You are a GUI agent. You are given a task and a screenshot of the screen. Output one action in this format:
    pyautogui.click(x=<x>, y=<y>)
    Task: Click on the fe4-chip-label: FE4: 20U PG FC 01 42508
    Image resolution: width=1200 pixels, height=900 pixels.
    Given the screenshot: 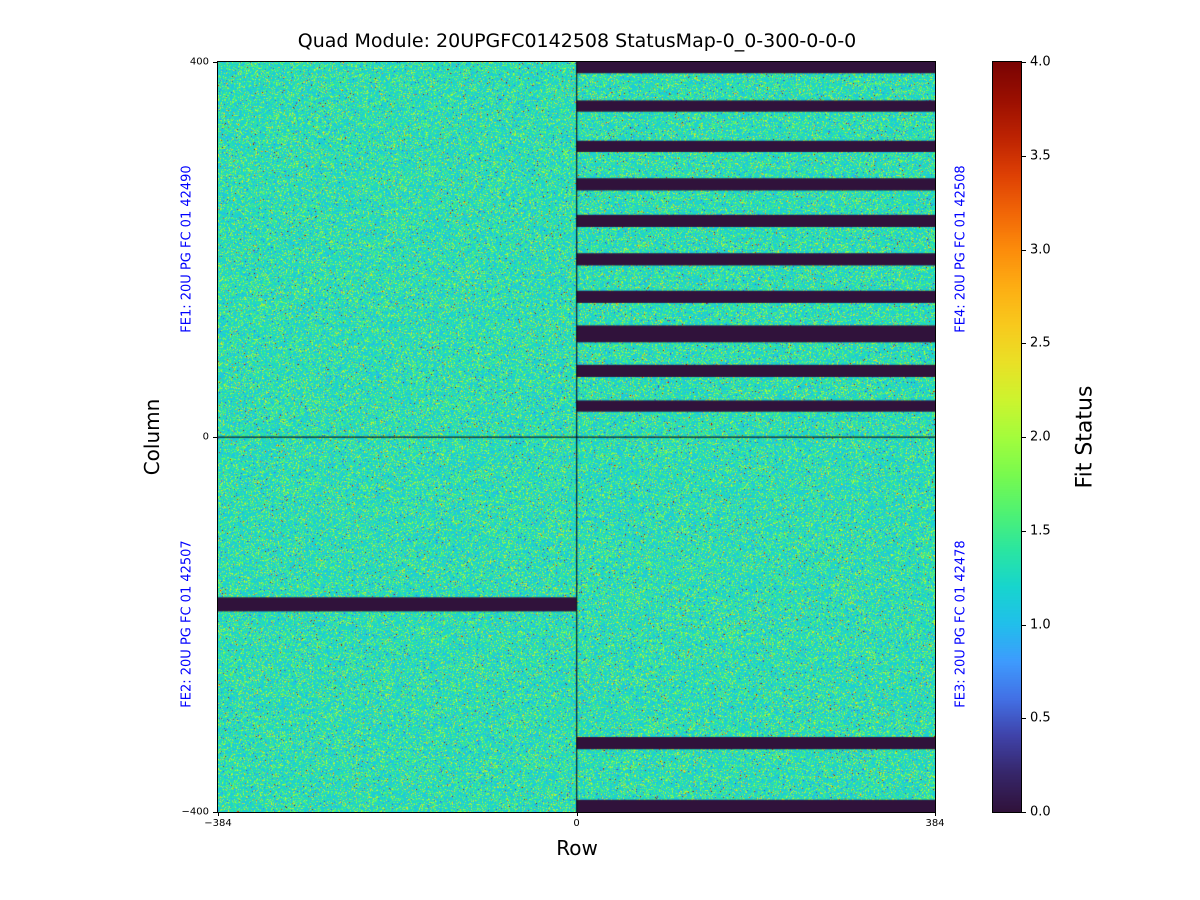 What is the action you would take?
    pyautogui.click(x=961, y=249)
    